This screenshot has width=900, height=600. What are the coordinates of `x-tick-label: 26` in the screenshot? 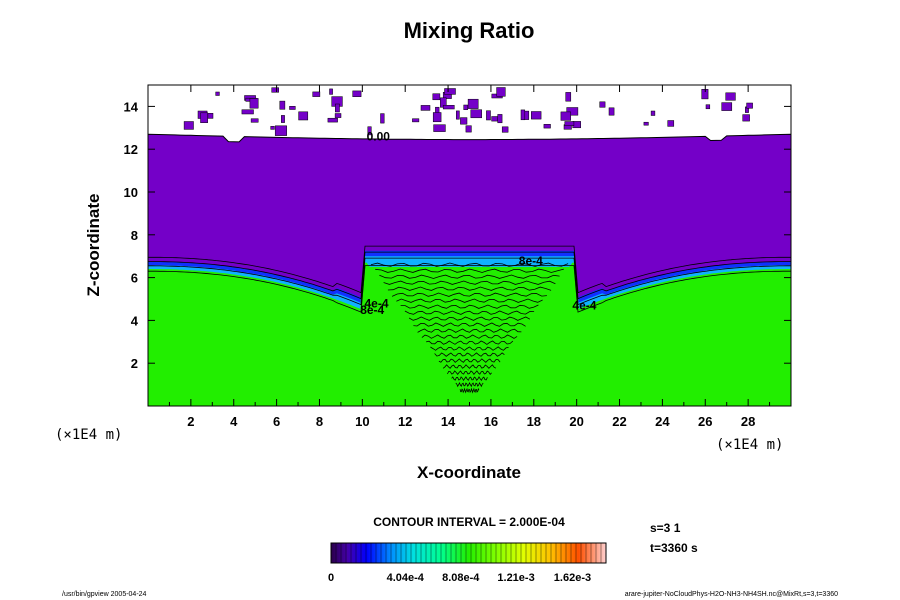 It's located at (705, 421).